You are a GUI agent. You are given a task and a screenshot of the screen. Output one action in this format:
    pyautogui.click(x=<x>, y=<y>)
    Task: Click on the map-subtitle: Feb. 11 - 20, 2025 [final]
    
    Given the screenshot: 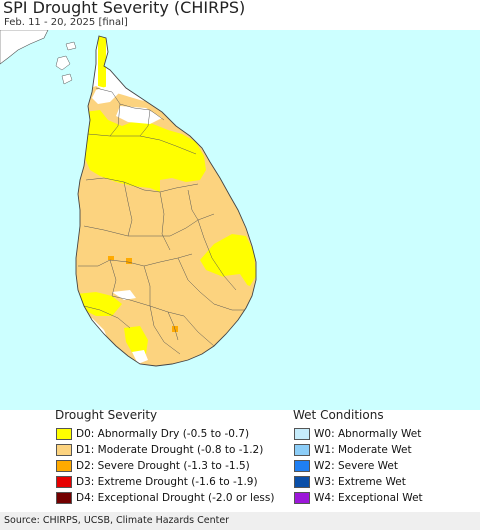 What is the action you would take?
    pyautogui.click(x=66, y=22)
    